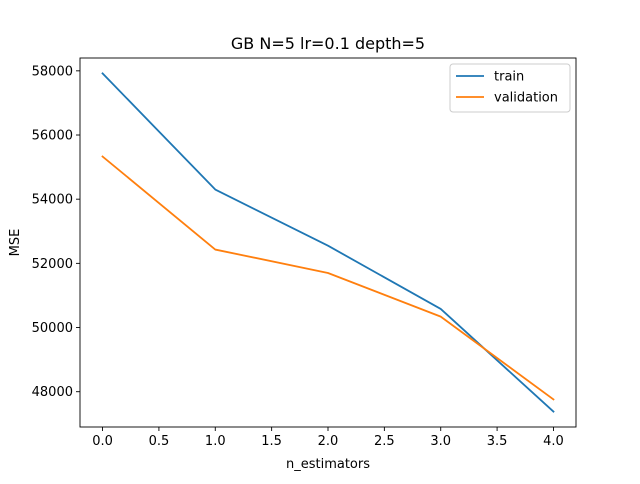 The image size is (640, 484). I want to click on x-tick-label: 2.0, so click(328, 441).